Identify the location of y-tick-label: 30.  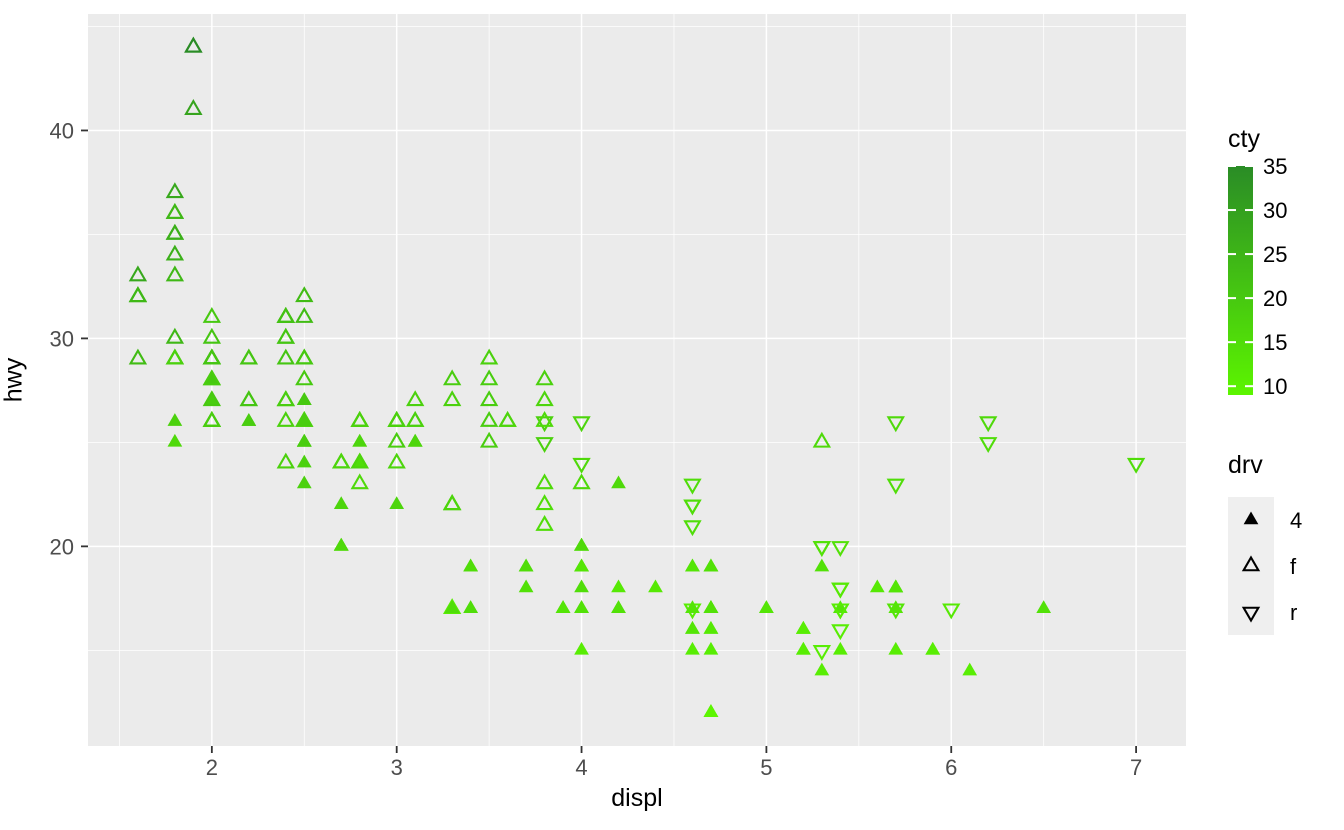
(62, 338).